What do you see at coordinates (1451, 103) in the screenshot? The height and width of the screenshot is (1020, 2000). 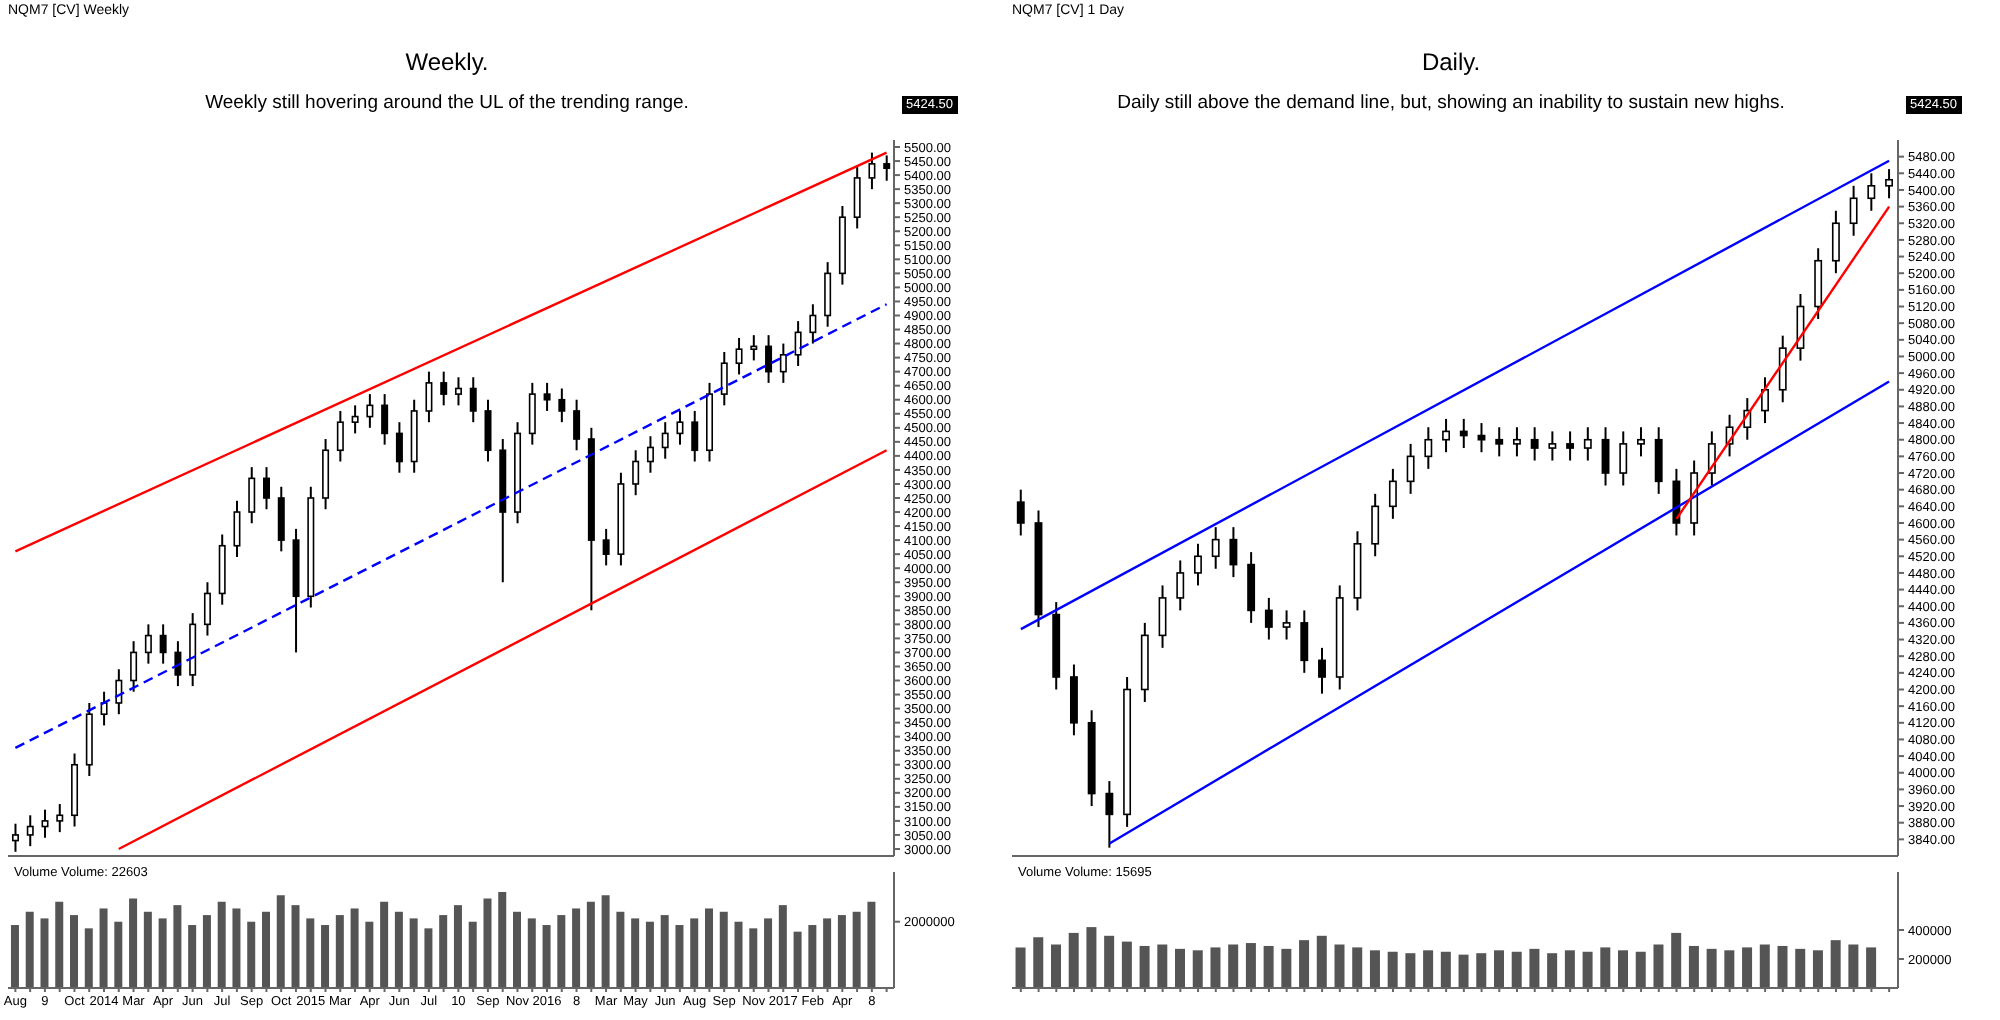 I see `text: Daily still above the demand line, but, showing an inability to sustain new highs.` at bounding box center [1451, 103].